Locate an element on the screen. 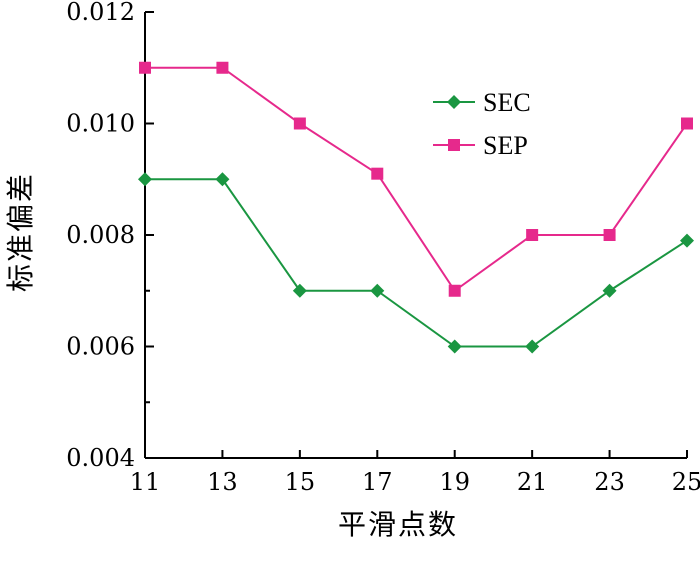 The width and height of the screenshot is (700, 568). legend-sec-label: SEC is located at coordinates (507, 102).